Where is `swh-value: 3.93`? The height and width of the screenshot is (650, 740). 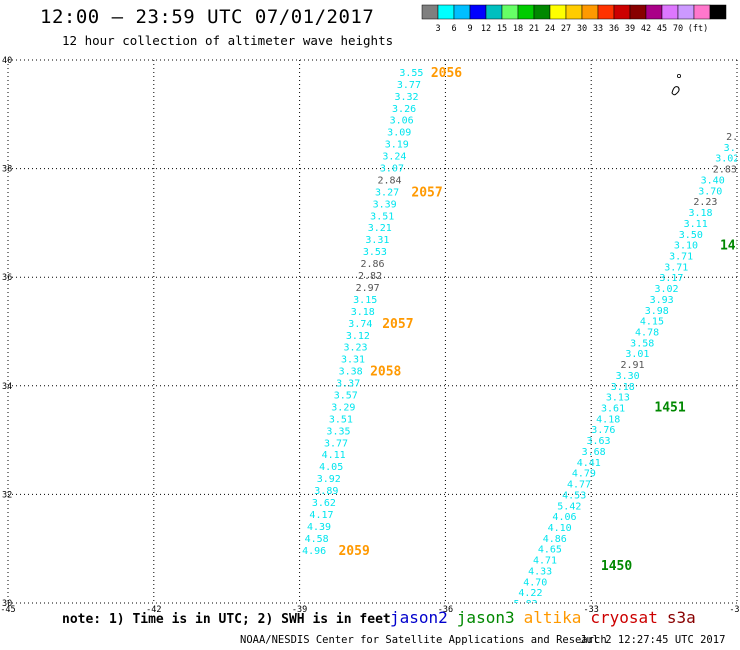
swh-value: 3.93 is located at coordinates (662, 300).